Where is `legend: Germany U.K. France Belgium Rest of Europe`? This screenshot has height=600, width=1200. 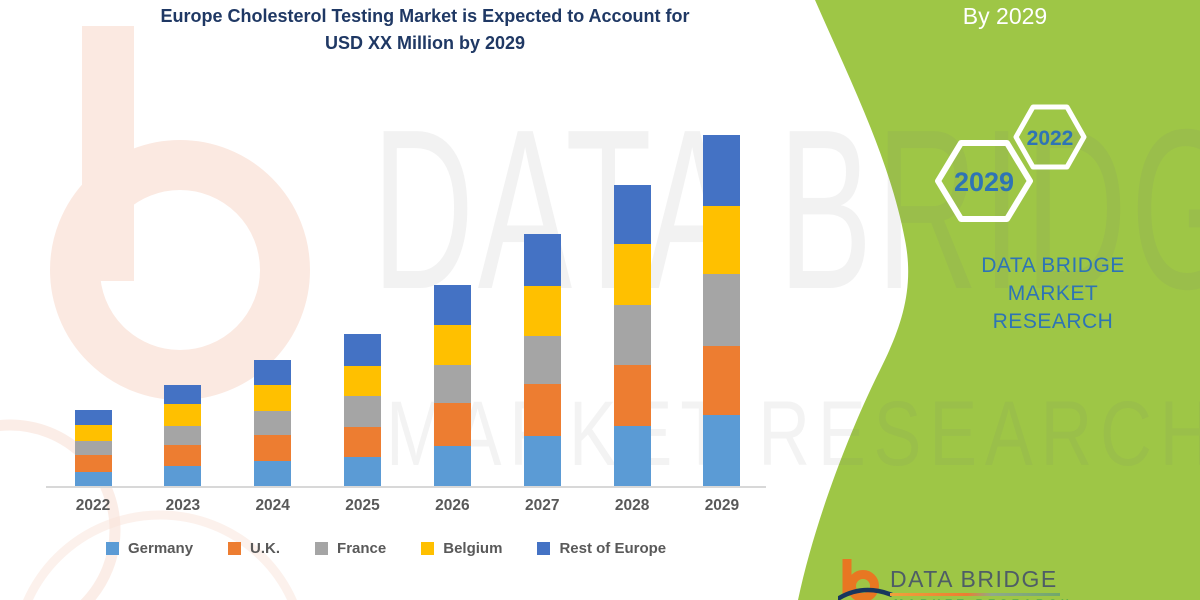 legend: Germany U.K. France Belgium Rest of Europe is located at coordinates (386, 548).